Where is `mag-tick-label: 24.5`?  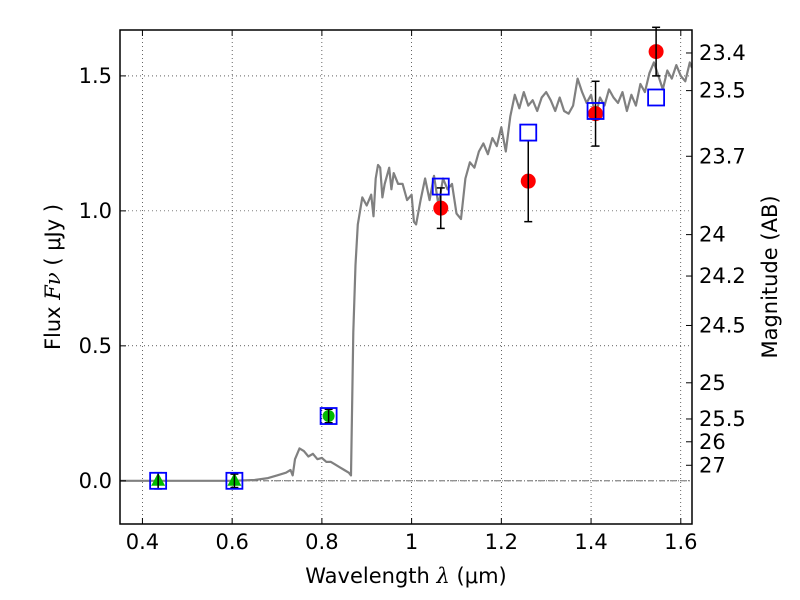 mag-tick-label: 24.5 is located at coordinates (722, 325).